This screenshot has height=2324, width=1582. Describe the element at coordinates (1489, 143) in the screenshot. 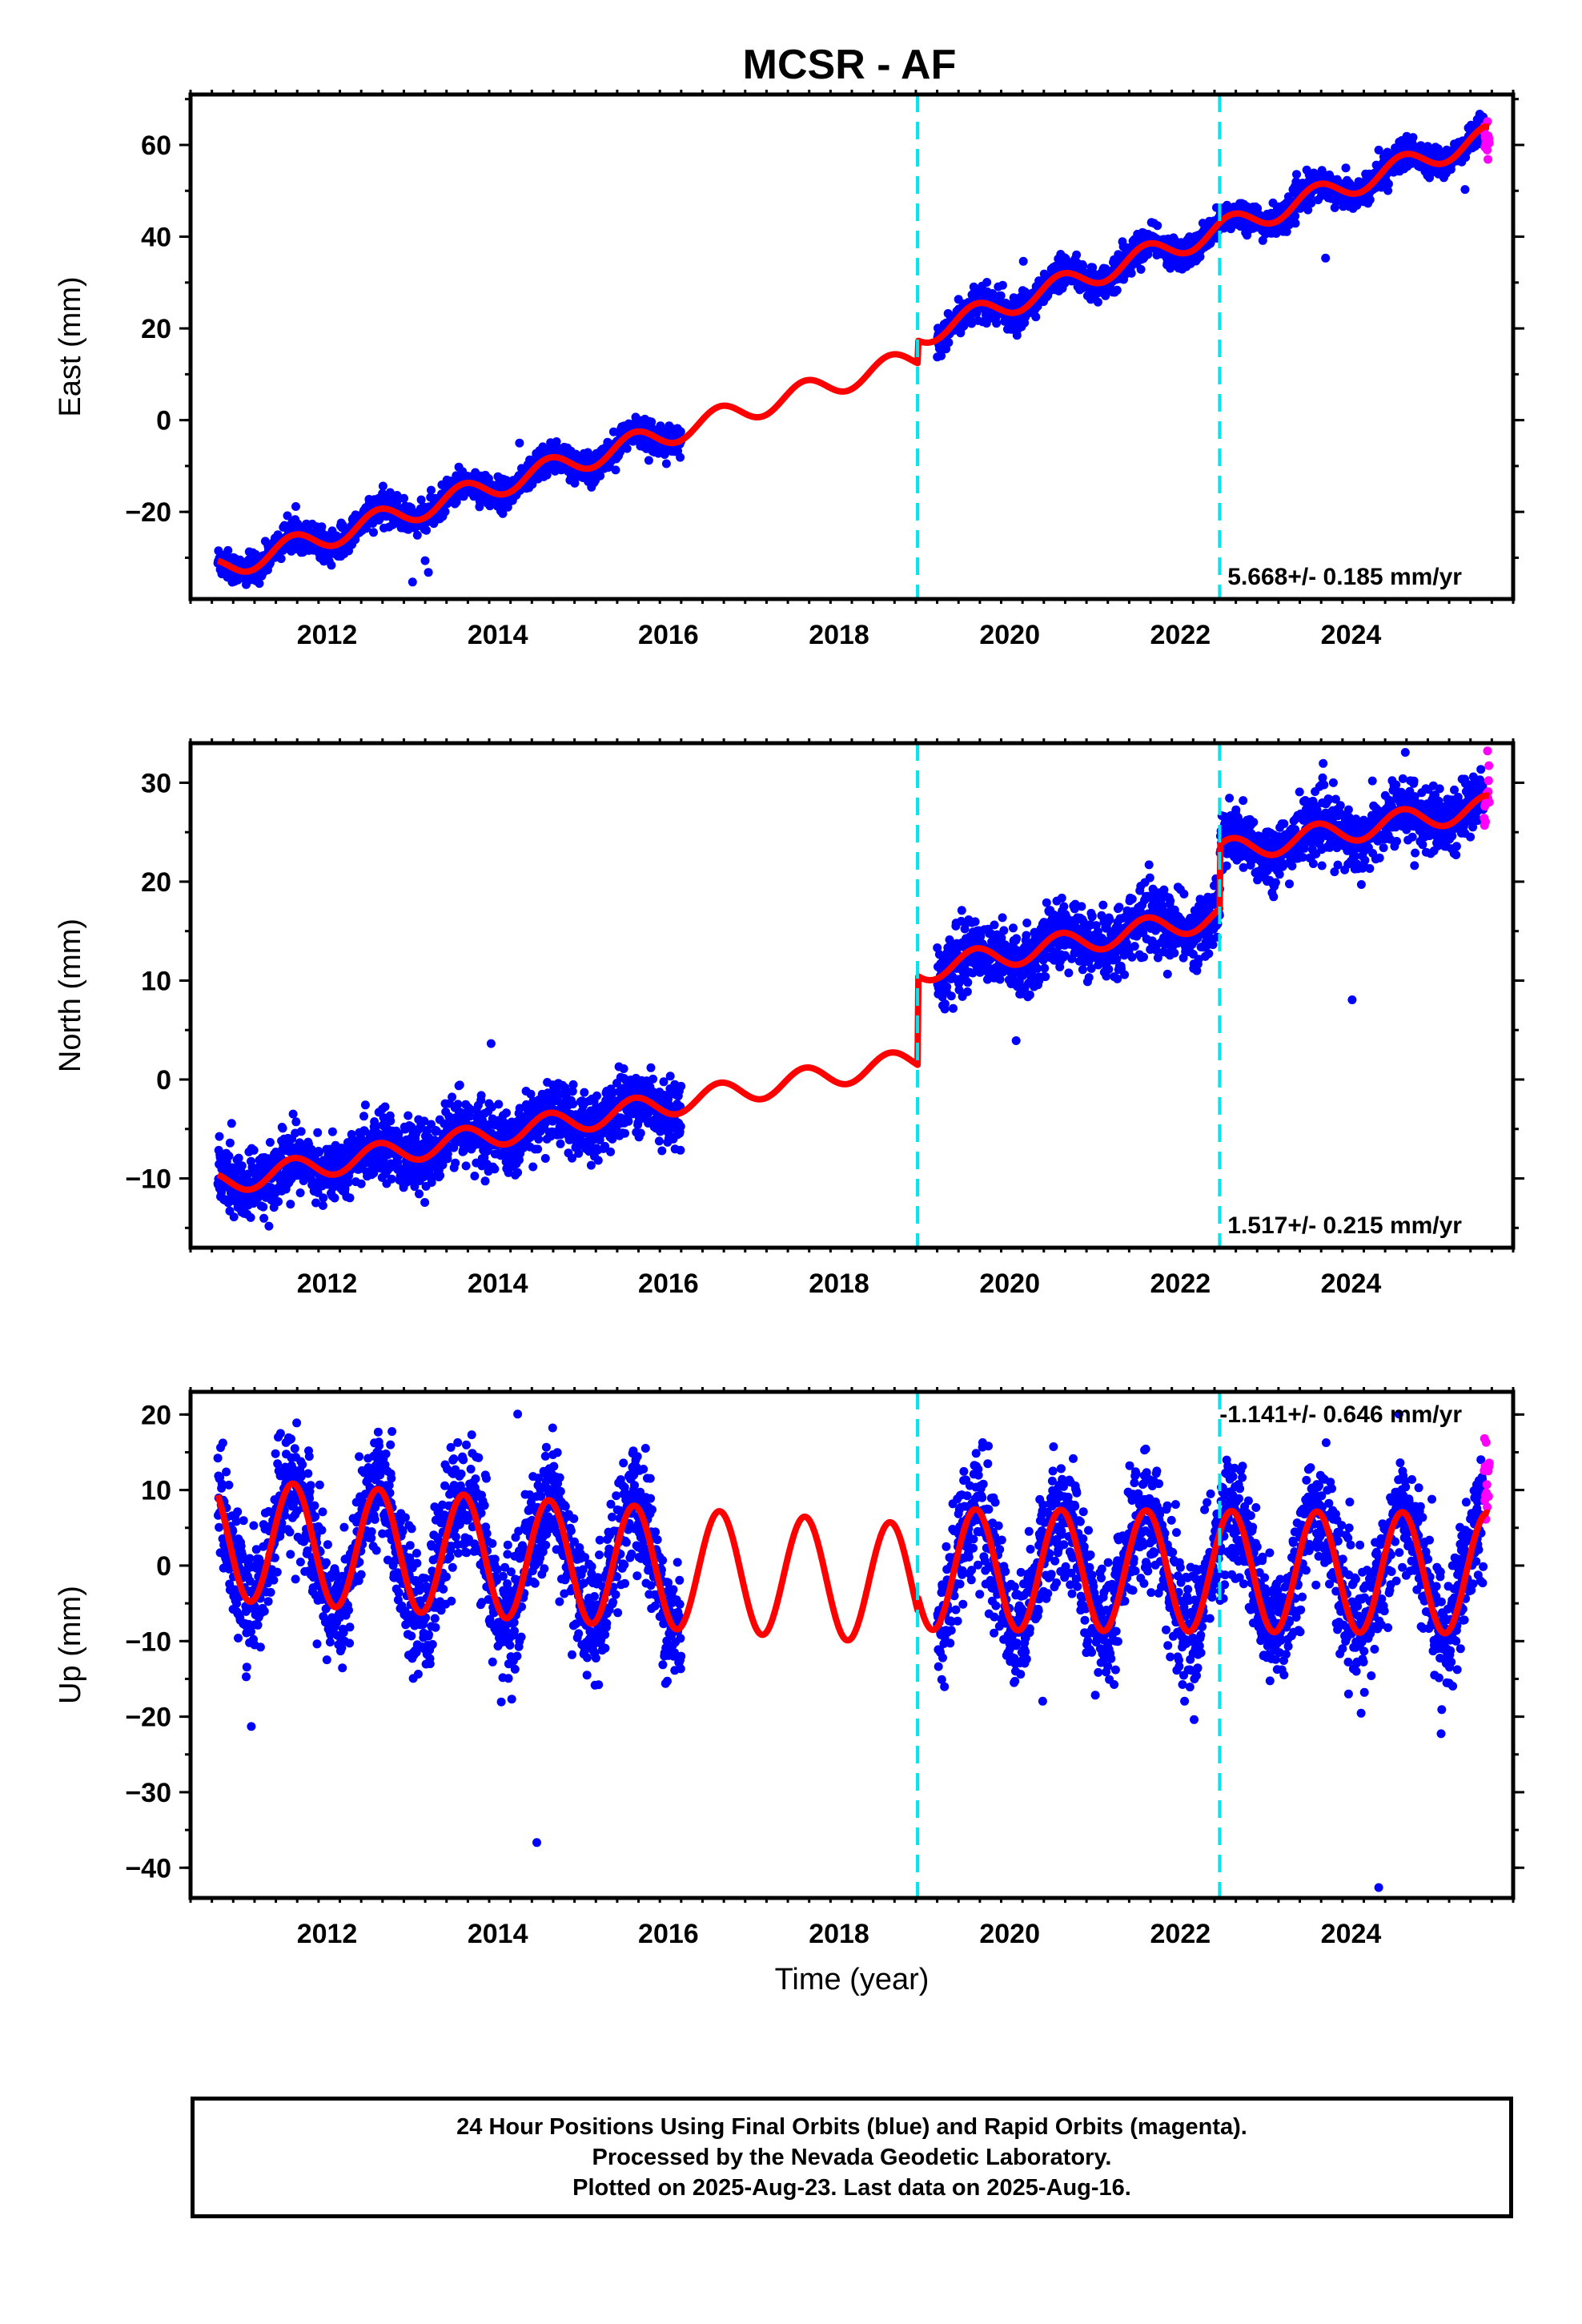

I see `rapid-orbit-point` at that location.